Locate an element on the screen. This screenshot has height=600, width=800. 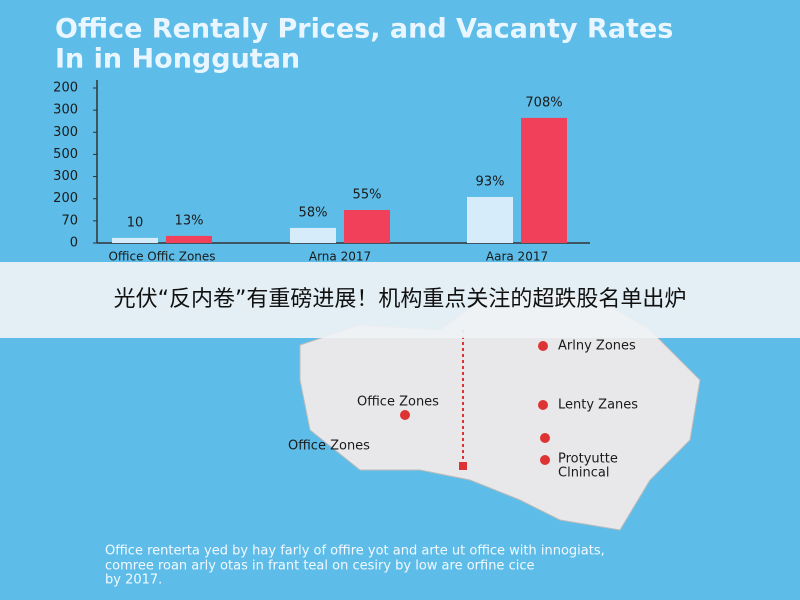
map-label: Clnincal is located at coordinates (584, 473).